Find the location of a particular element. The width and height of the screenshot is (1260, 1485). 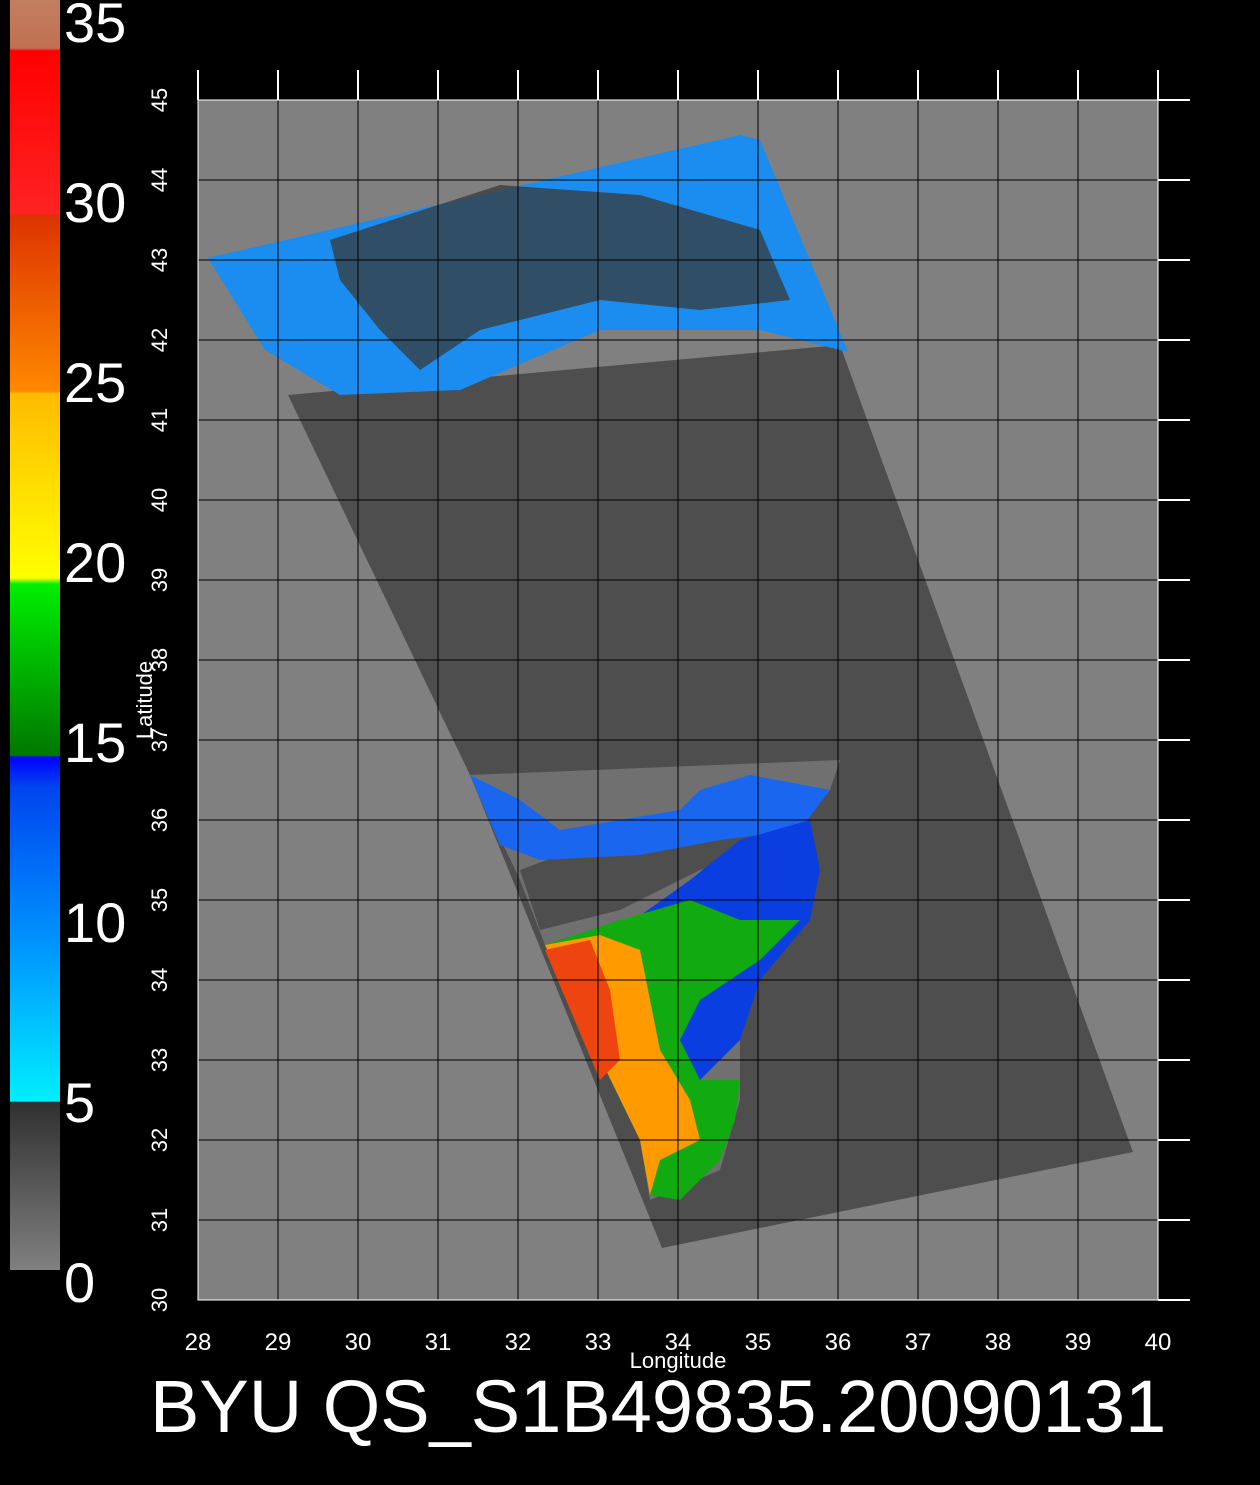

y-tick-label: 33 is located at coordinates (159, 1060).